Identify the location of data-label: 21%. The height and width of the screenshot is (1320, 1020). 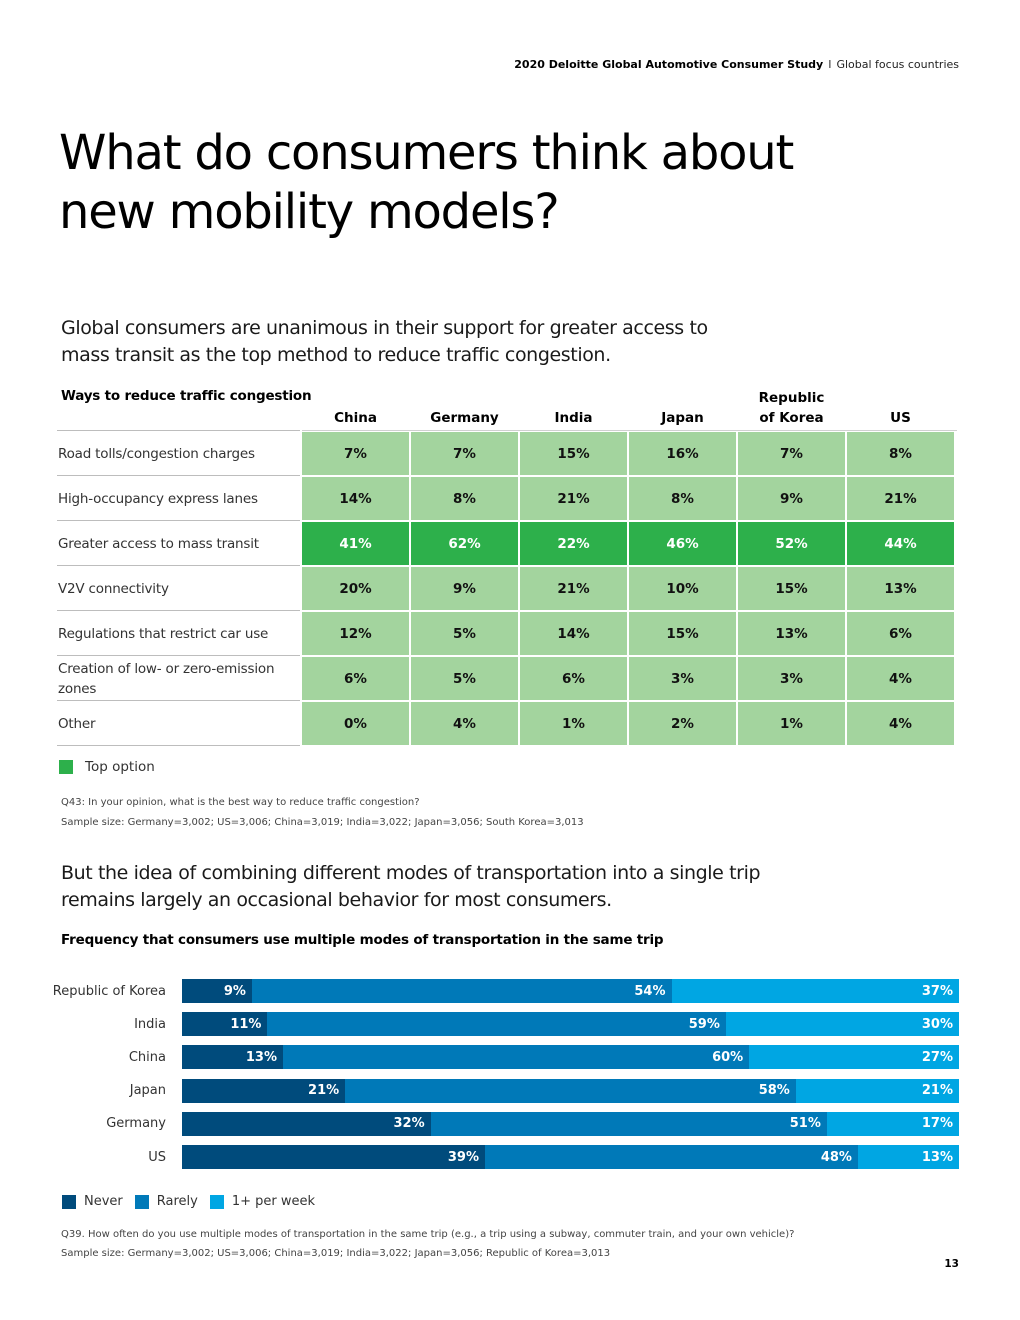
(324, 1091).